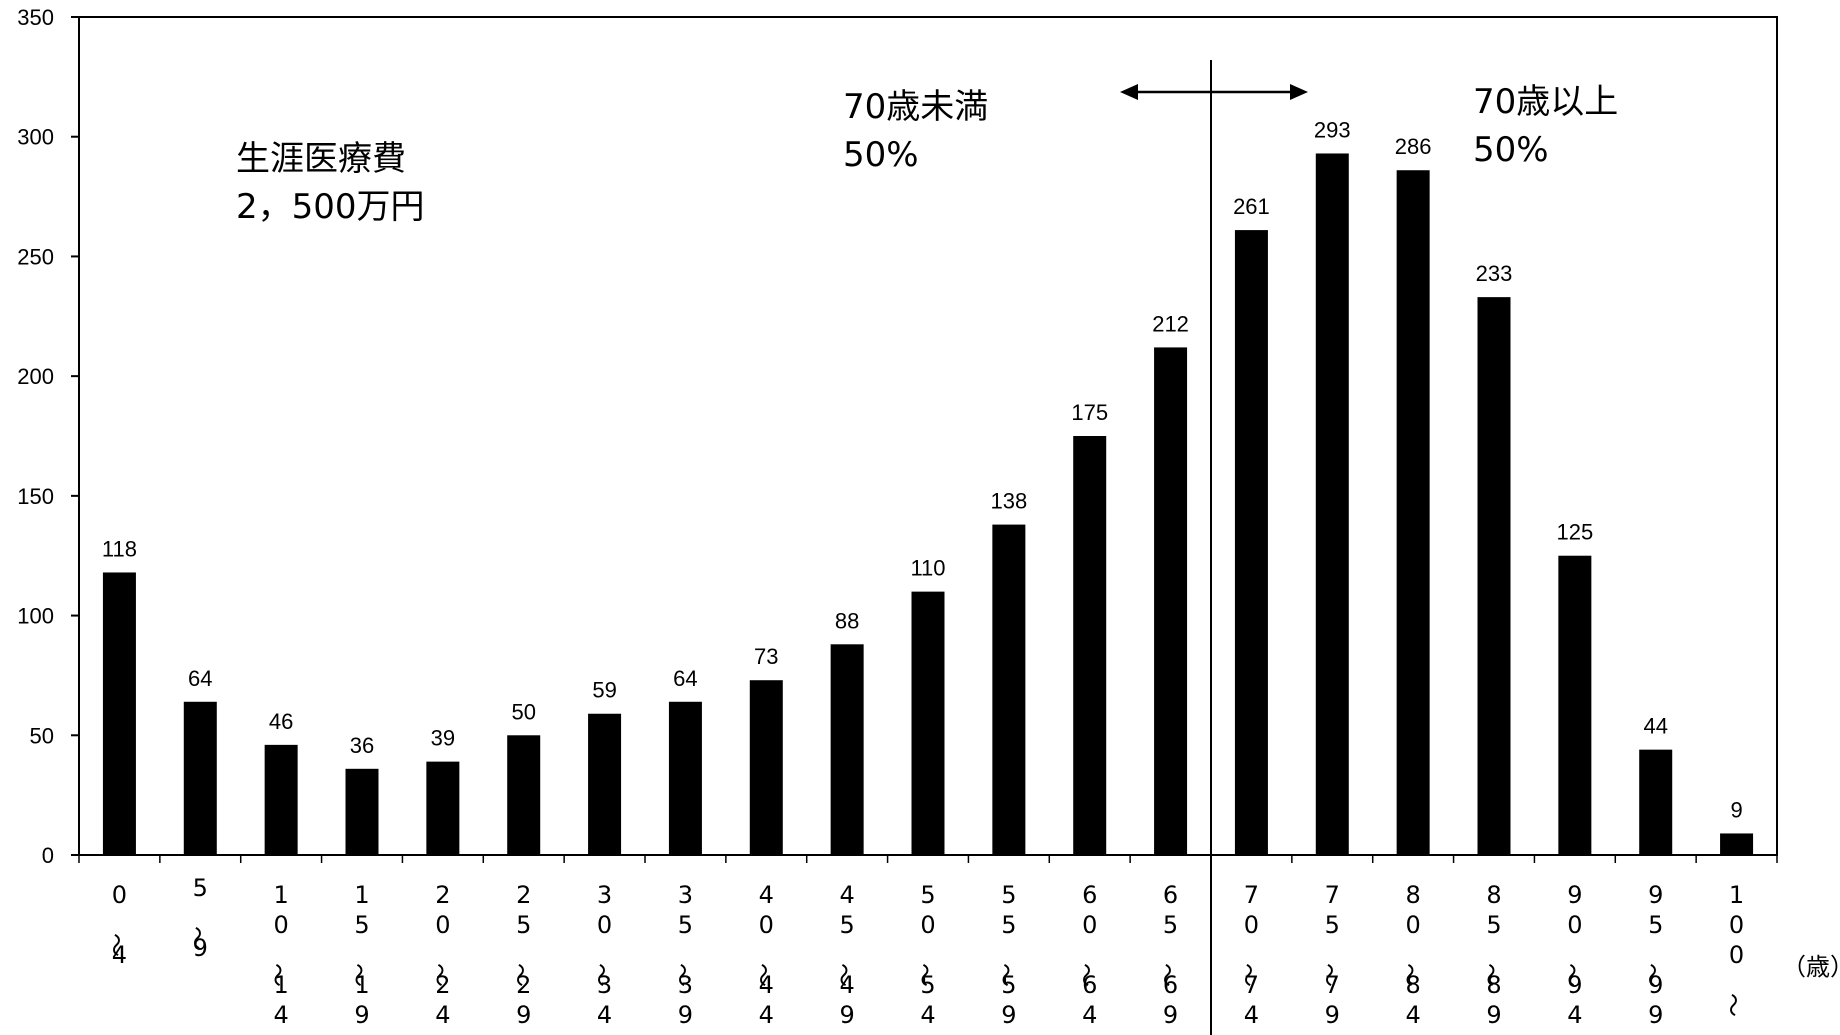  What do you see at coordinates (35, 17) in the screenshot?
I see `y-tick-label: 350` at bounding box center [35, 17].